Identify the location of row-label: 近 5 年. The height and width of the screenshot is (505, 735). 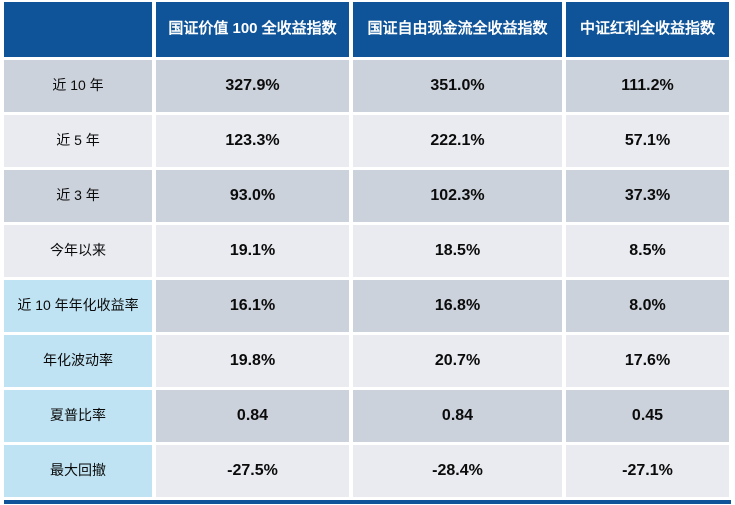
(78, 141).